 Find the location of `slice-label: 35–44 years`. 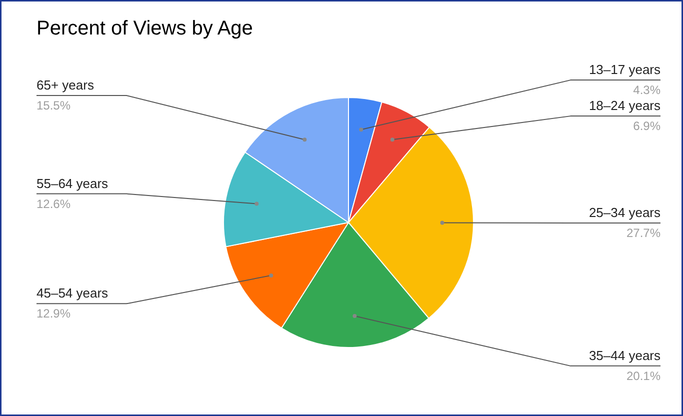

slice-label: 35–44 years is located at coordinates (624, 355).